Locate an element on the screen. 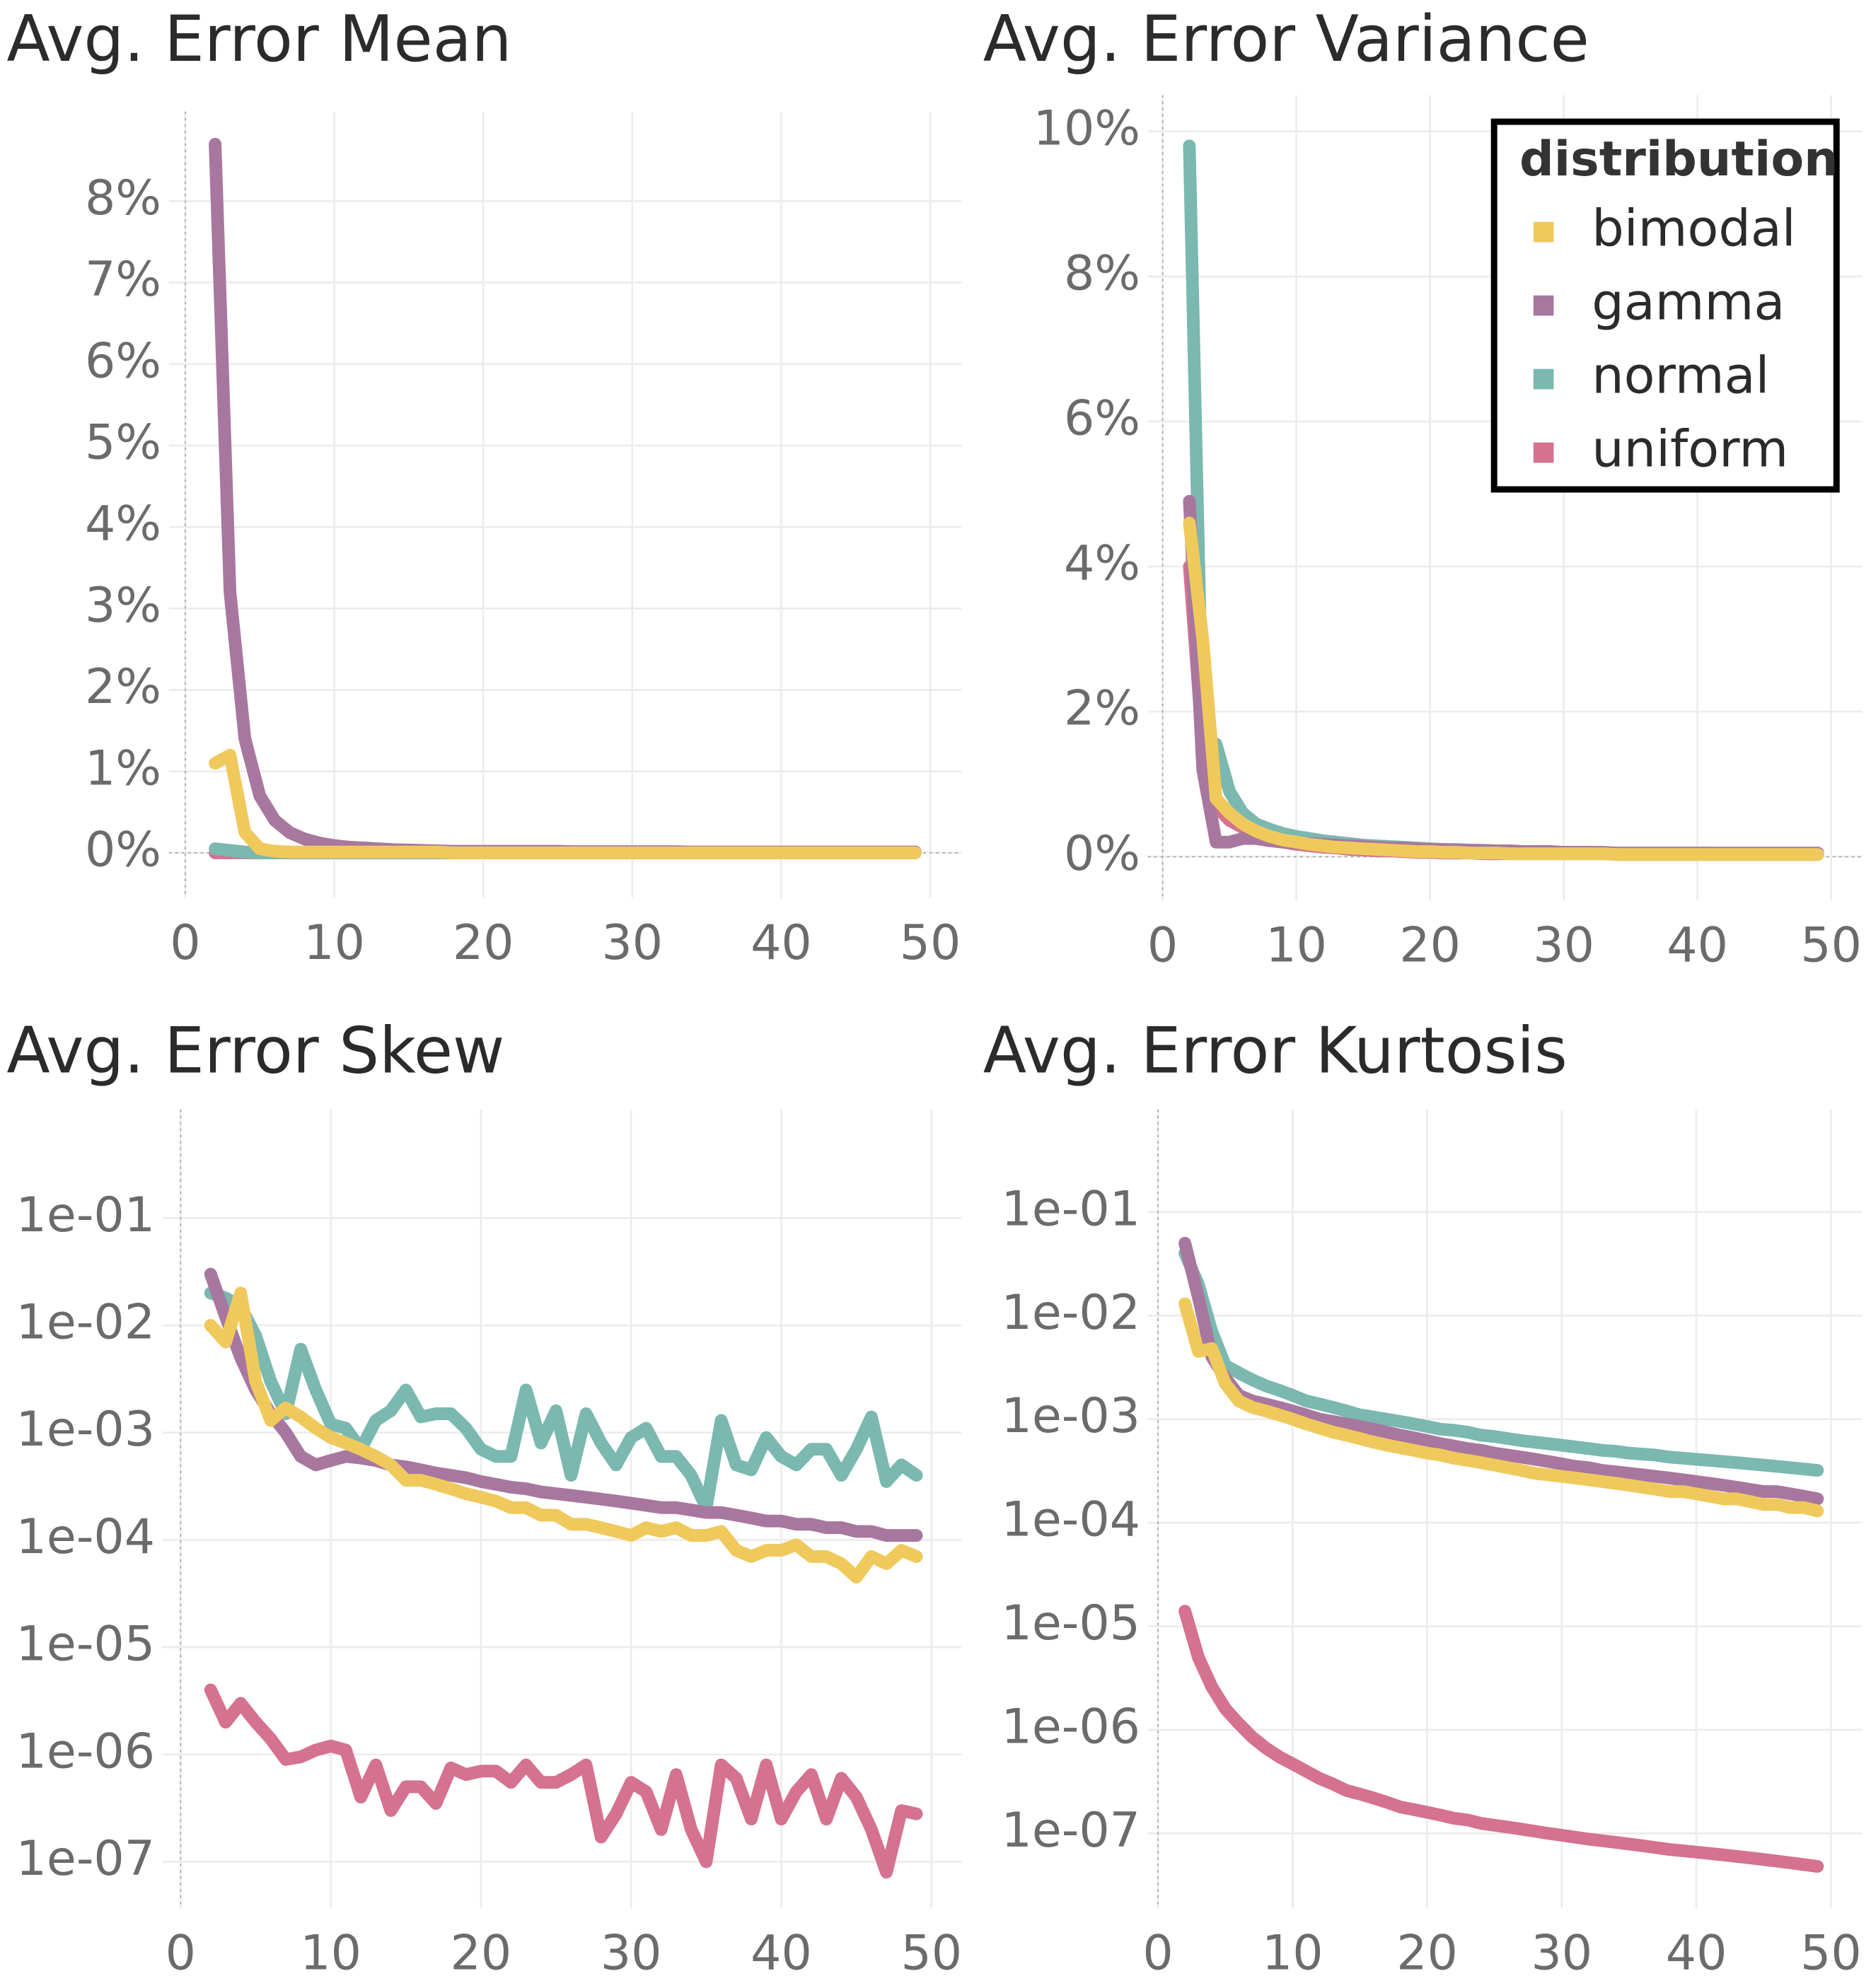 This screenshot has width=1871, height=1988. chart-title: Avg. Error Mean is located at coordinates (258, 39).